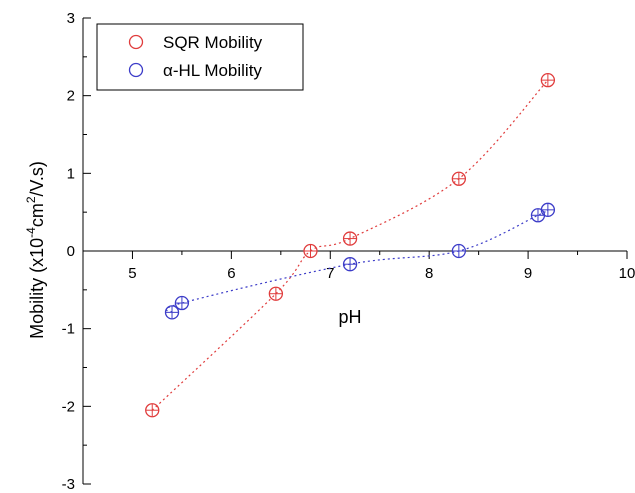 The height and width of the screenshot is (493, 635). Describe the element at coordinates (136, 42) in the screenshot. I see `legend-marker-sqr` at that location.